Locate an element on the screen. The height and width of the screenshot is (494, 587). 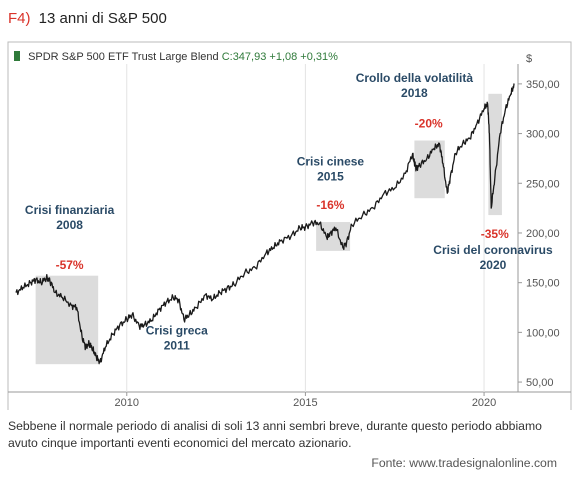
x-tick-label: 2015 is located at coordinates (305, 403).